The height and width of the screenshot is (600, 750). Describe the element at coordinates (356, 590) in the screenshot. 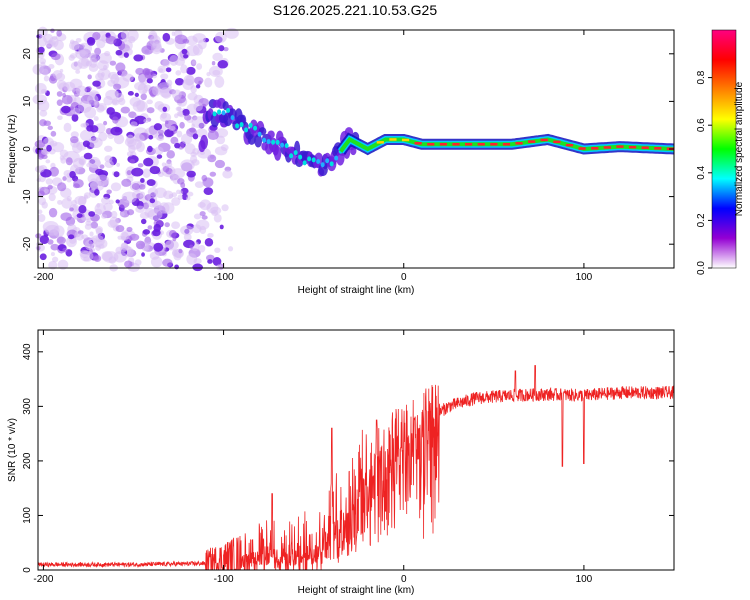

I see `snr-xlabel: Height of straight line (km)` at that location.